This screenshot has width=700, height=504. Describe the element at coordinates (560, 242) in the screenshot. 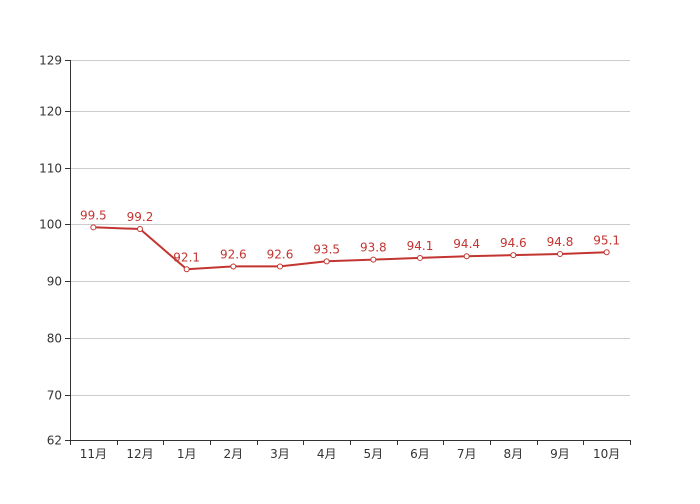

I see `data-label: 94.8` at that location.